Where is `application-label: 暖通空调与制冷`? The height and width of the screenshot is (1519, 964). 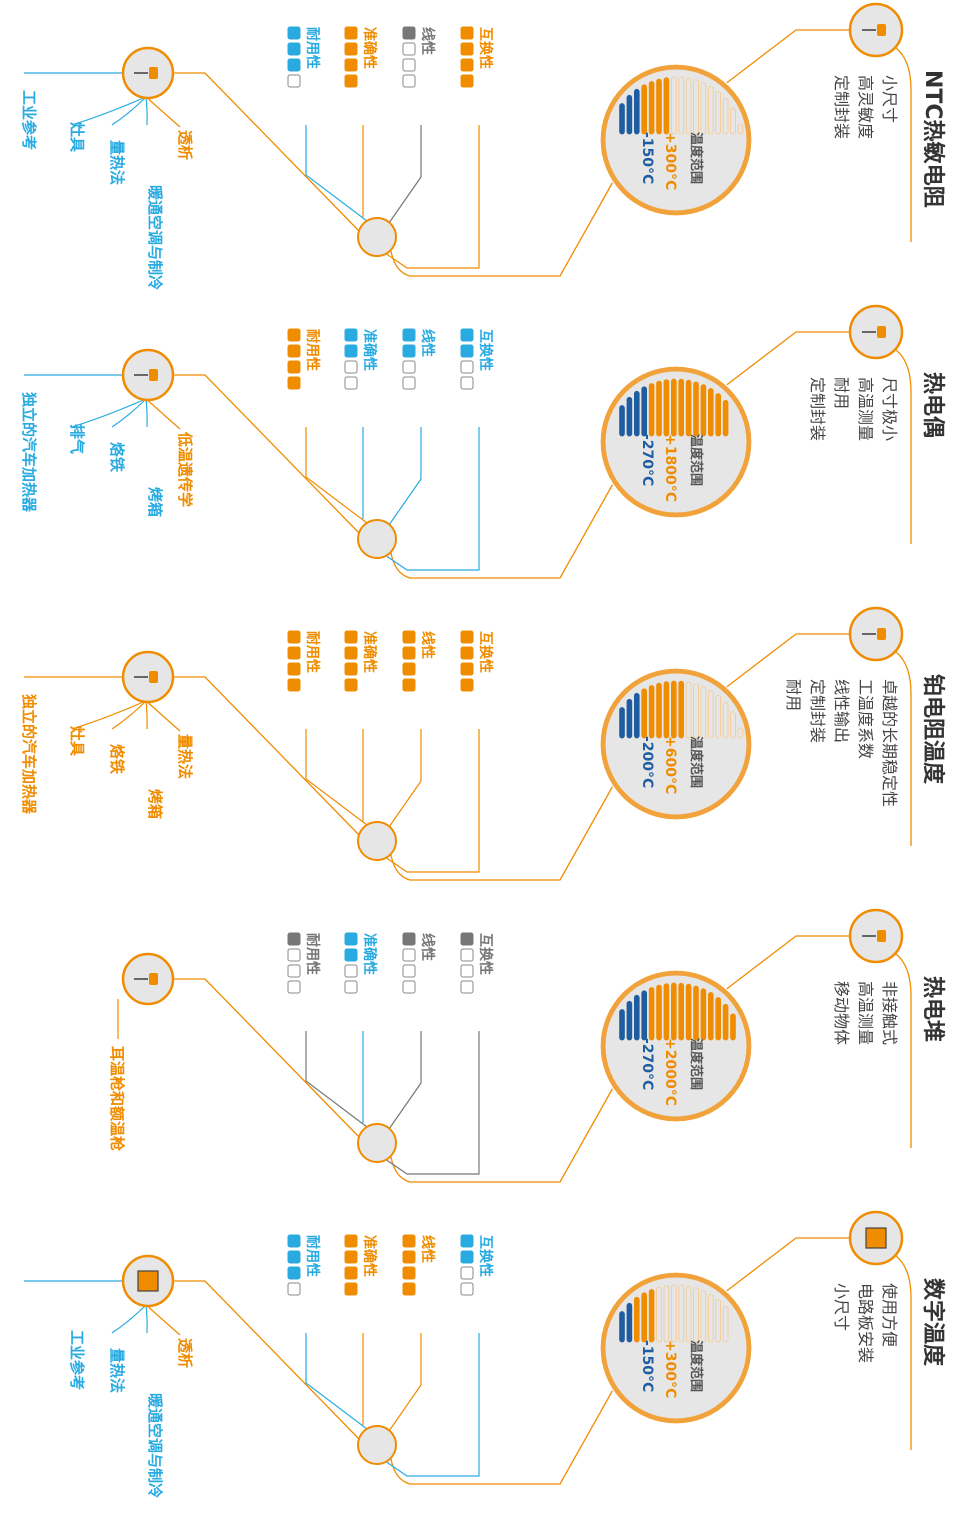 application-label: 暖通空调与制冷 is located at coordinates (155, 1445).